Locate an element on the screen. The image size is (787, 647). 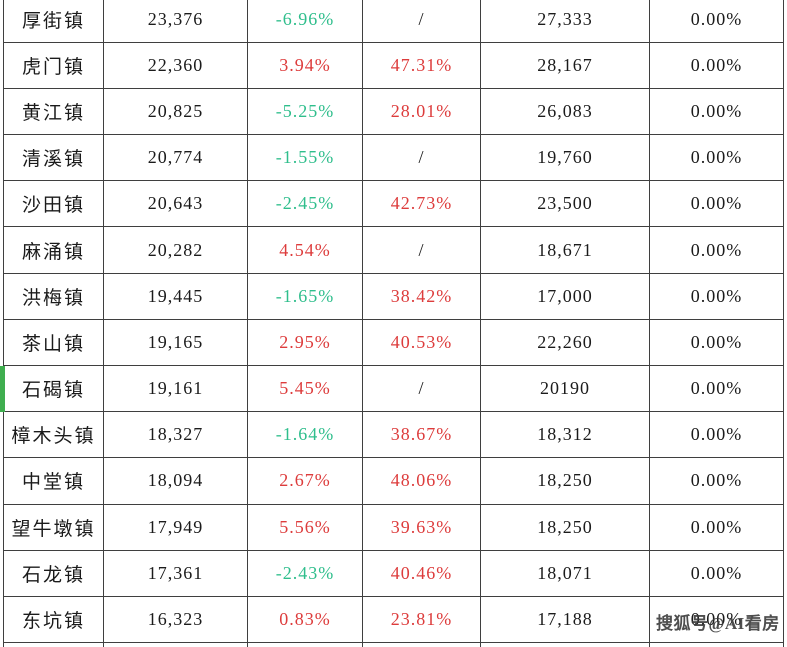
table-cell-percent_change_1: 5.56% is located at coordinates (305, 527).